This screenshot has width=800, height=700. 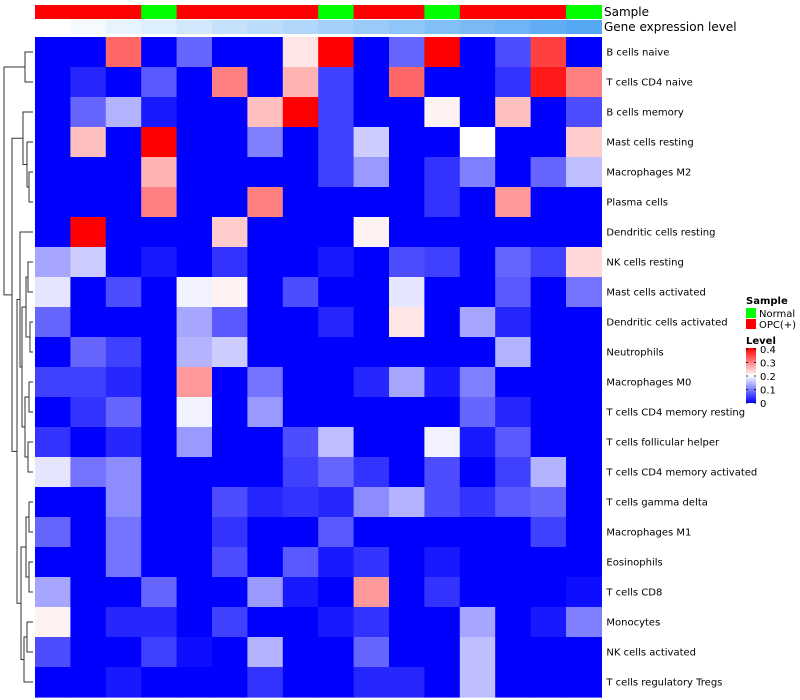 I want to click on legend-level-colorbar, so click(x=751, y=375).